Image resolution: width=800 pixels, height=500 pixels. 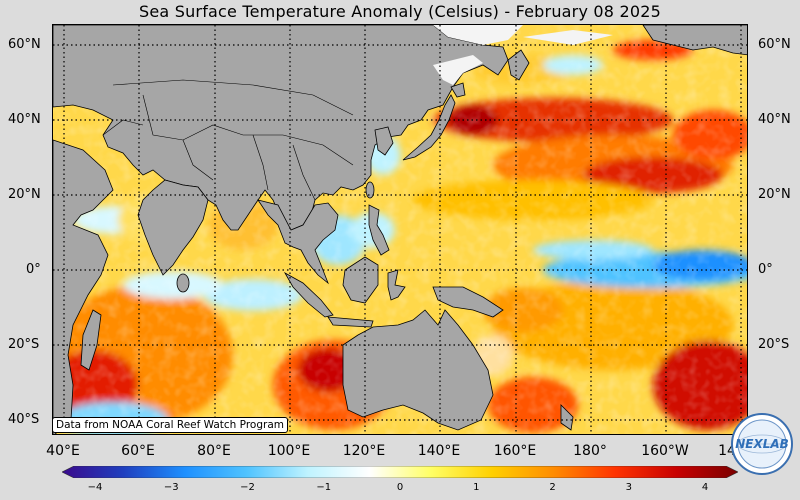 I want to click on land-new-zealand, so click(x=567, y=417).